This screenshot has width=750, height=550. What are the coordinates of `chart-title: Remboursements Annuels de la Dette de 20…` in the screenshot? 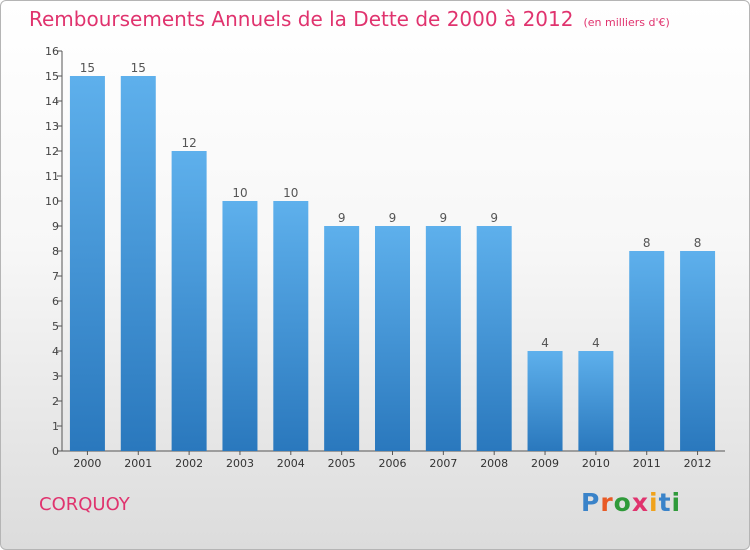 It's located at (349, 19).